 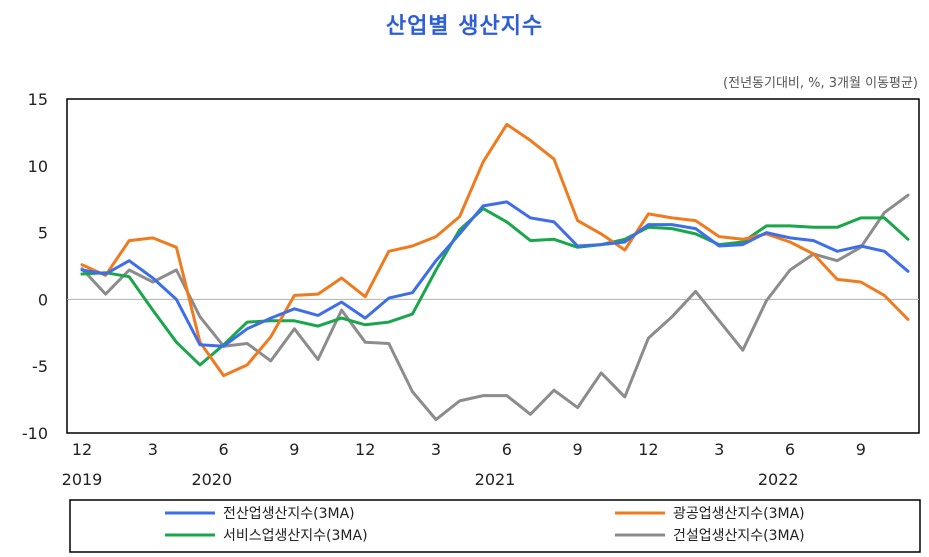 What do you see at coordinates (739, 536) in the screenshot?
I see `legend-label: 건설업생산지수(3MA)` at bounding box center [739, 536].